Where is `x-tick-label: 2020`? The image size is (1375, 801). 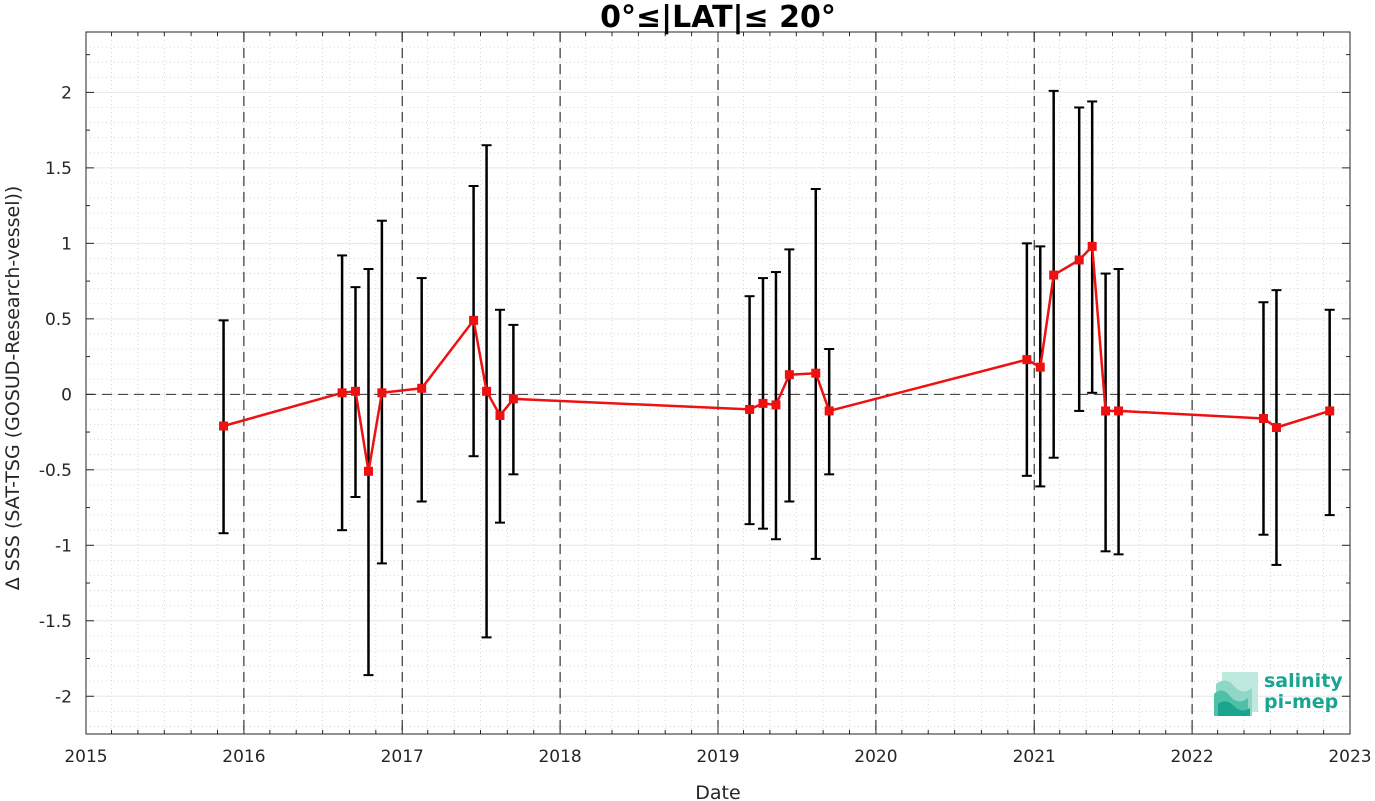 x-tick-label: 2020 is located at coordinates (875, 757).